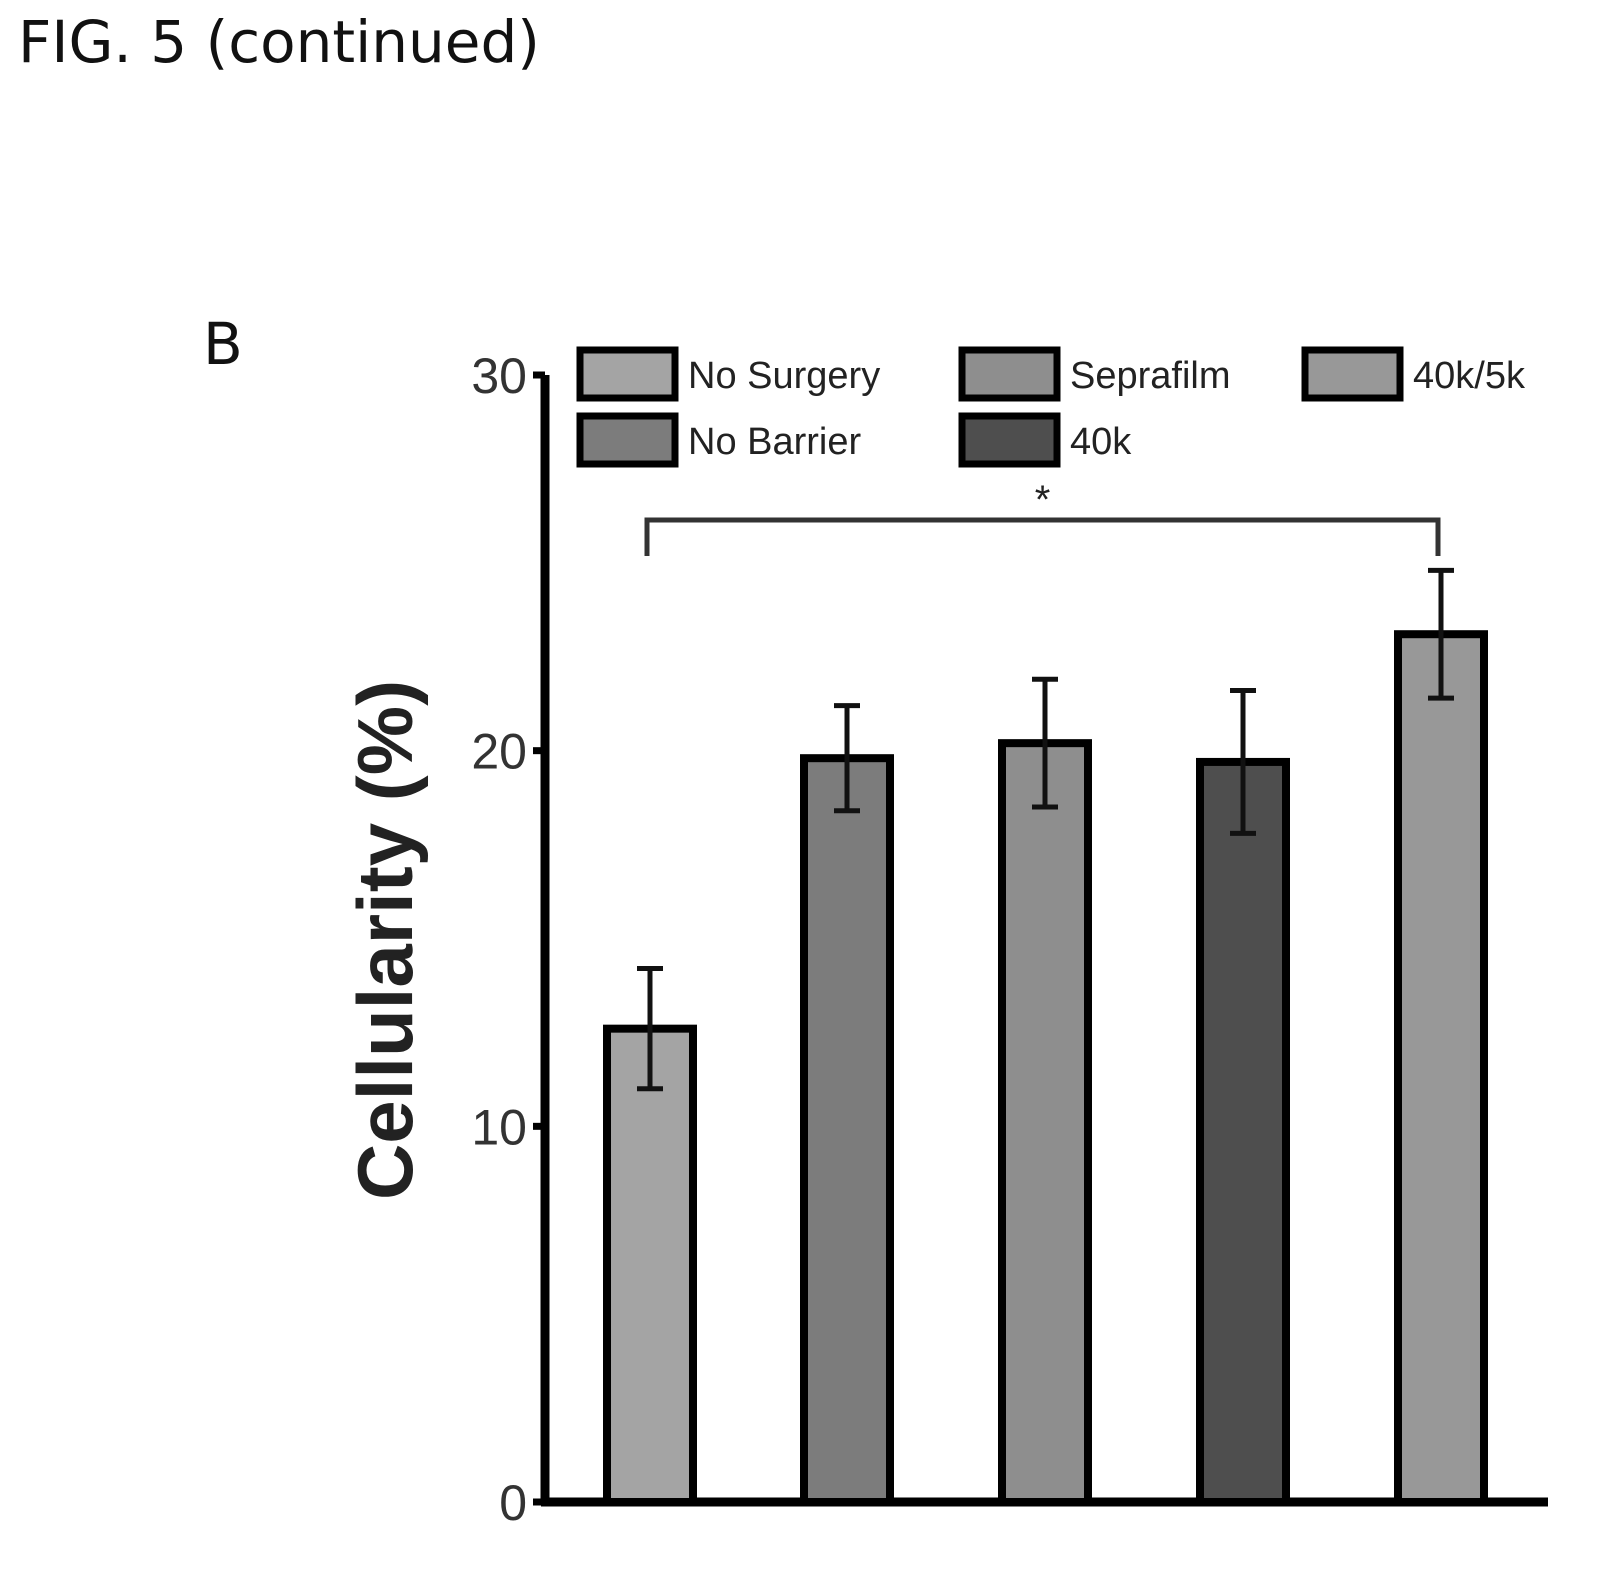 This screenshot has height=1581, width=1601. What do you see at coordinates (1469, 376) in the screenshot?
I see `legend-label: 40k/5k` at bounding box center [1469, 376].